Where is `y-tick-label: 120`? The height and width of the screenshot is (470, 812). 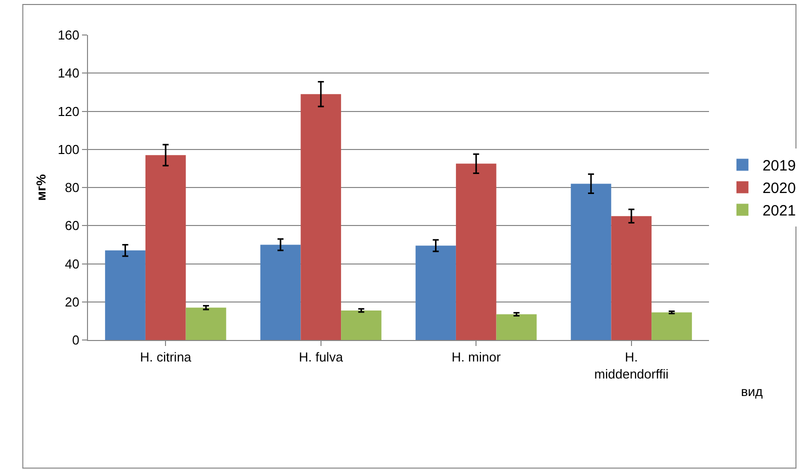
y-tick-label: 120 is located at coordinates (69, 111).